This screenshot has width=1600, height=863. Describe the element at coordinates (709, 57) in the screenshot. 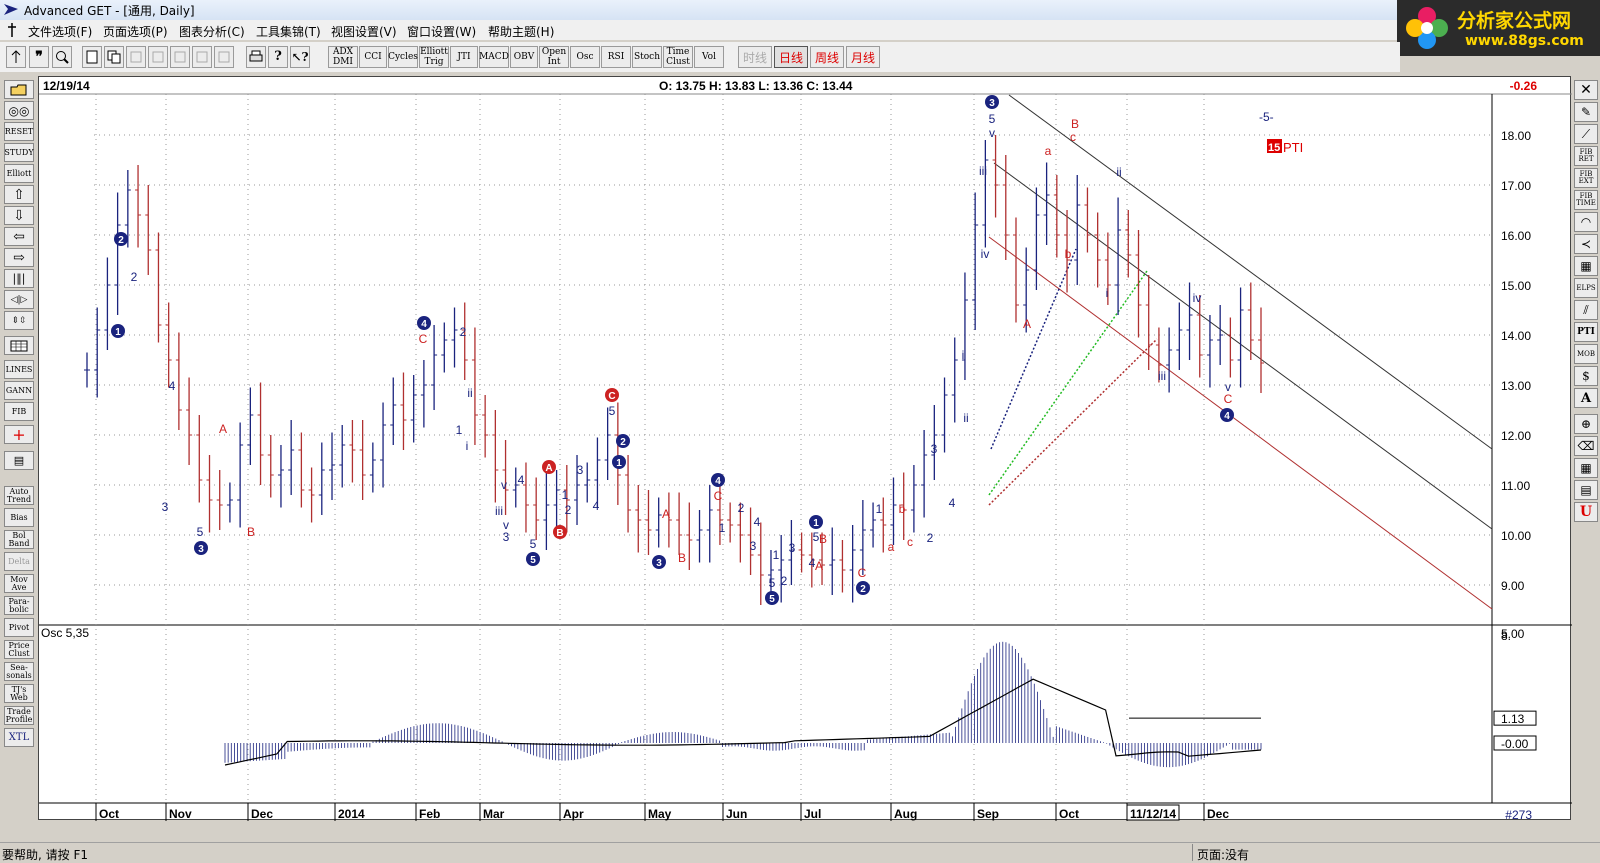

I see `study-vol-button: Vol` at that location.